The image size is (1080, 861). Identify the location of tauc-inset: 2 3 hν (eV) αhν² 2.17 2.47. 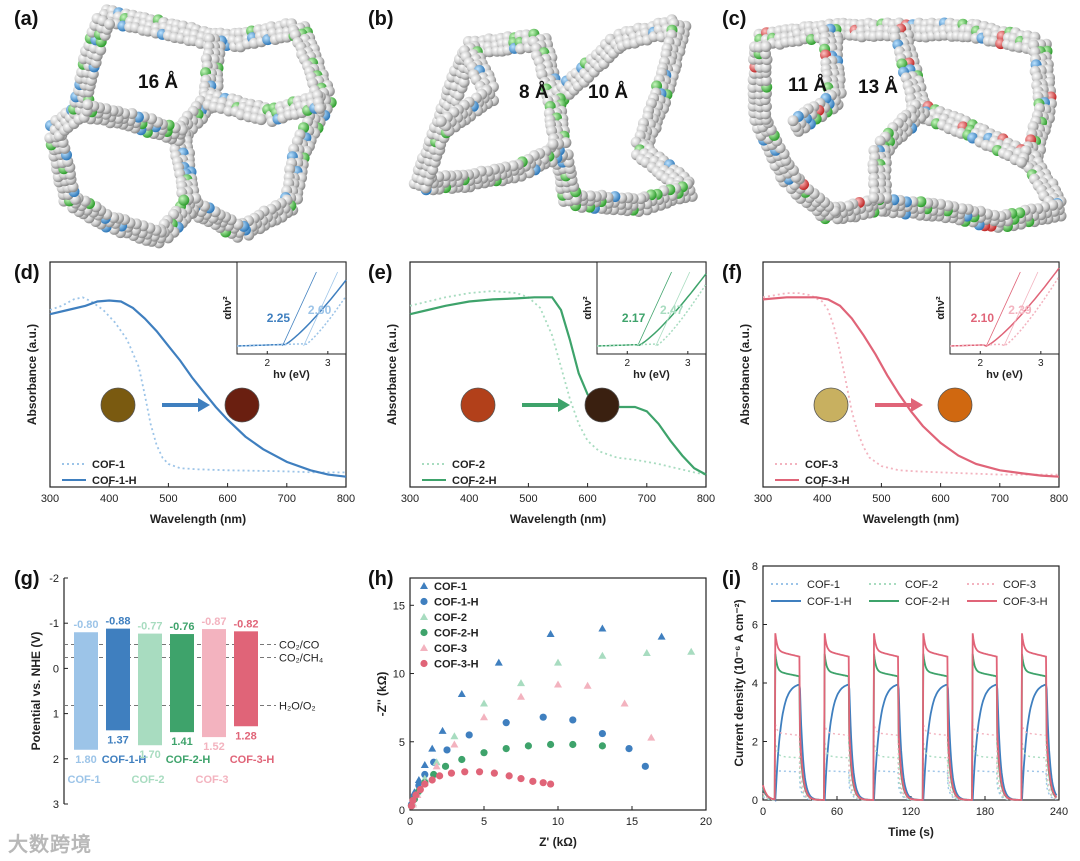
(644, 321).